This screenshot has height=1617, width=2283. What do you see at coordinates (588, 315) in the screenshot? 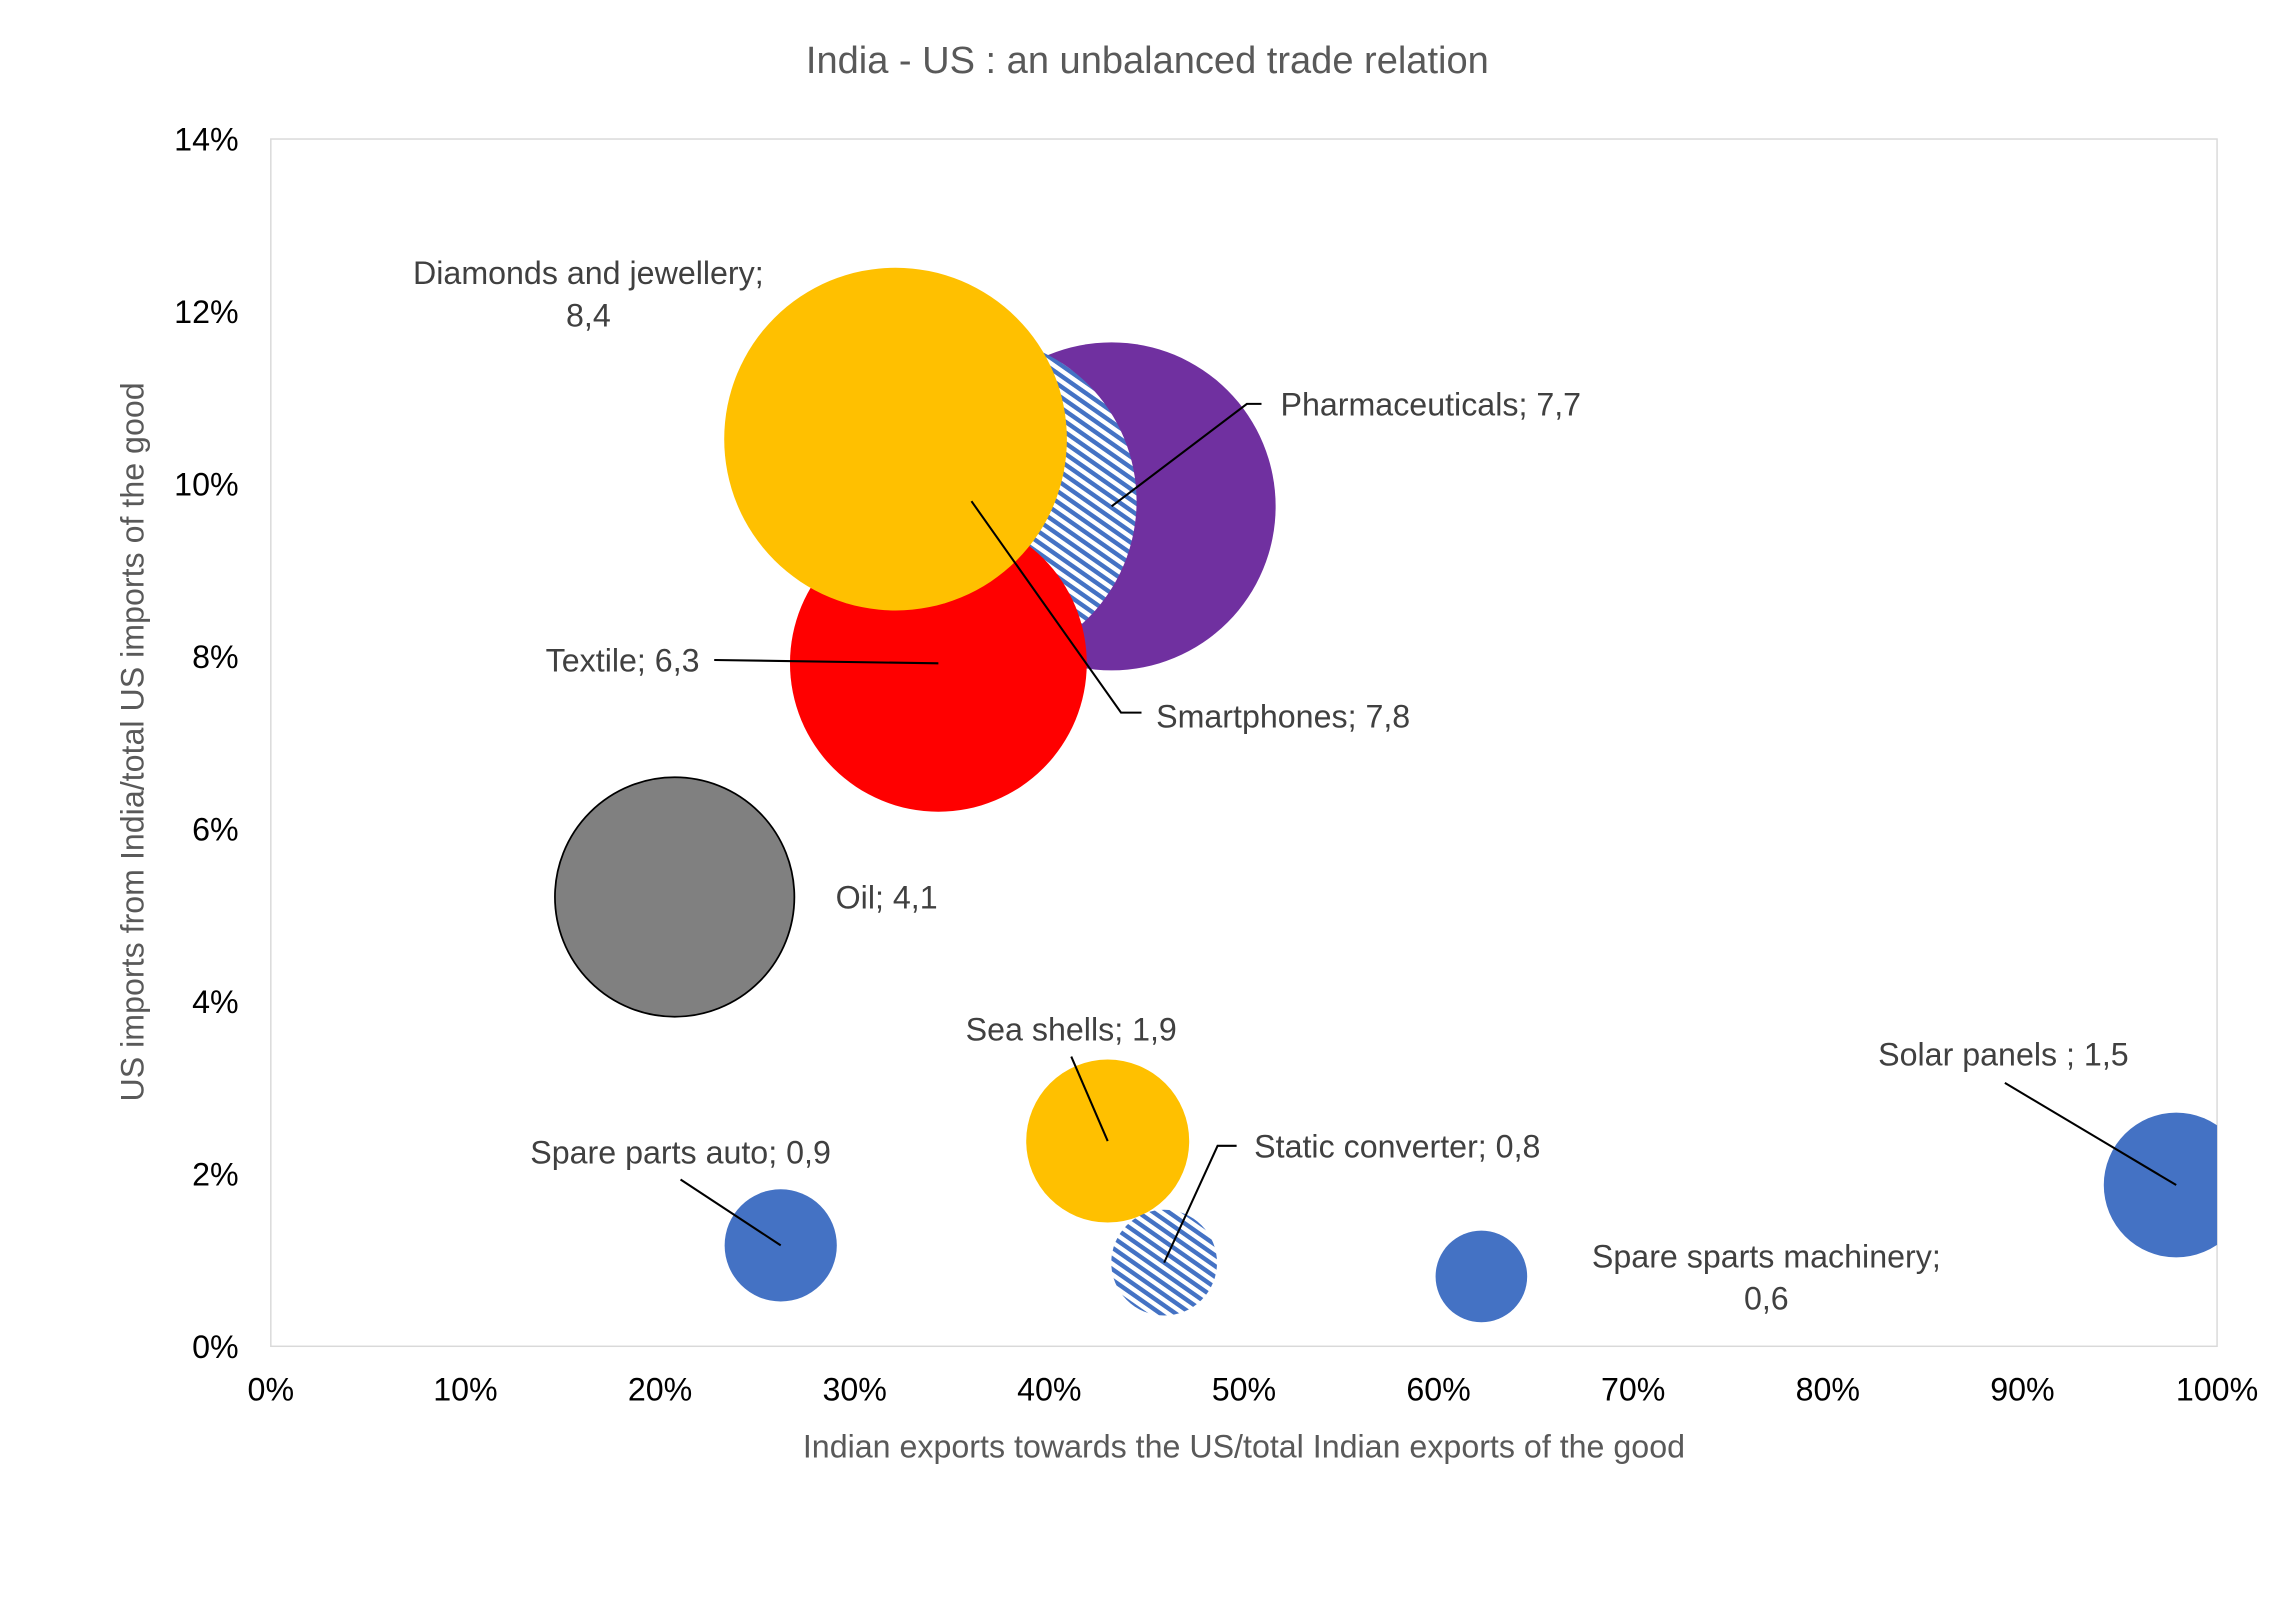
I see `data-label-diamonds-and-jewellery: 8,4` at bounding box center [588, 315].